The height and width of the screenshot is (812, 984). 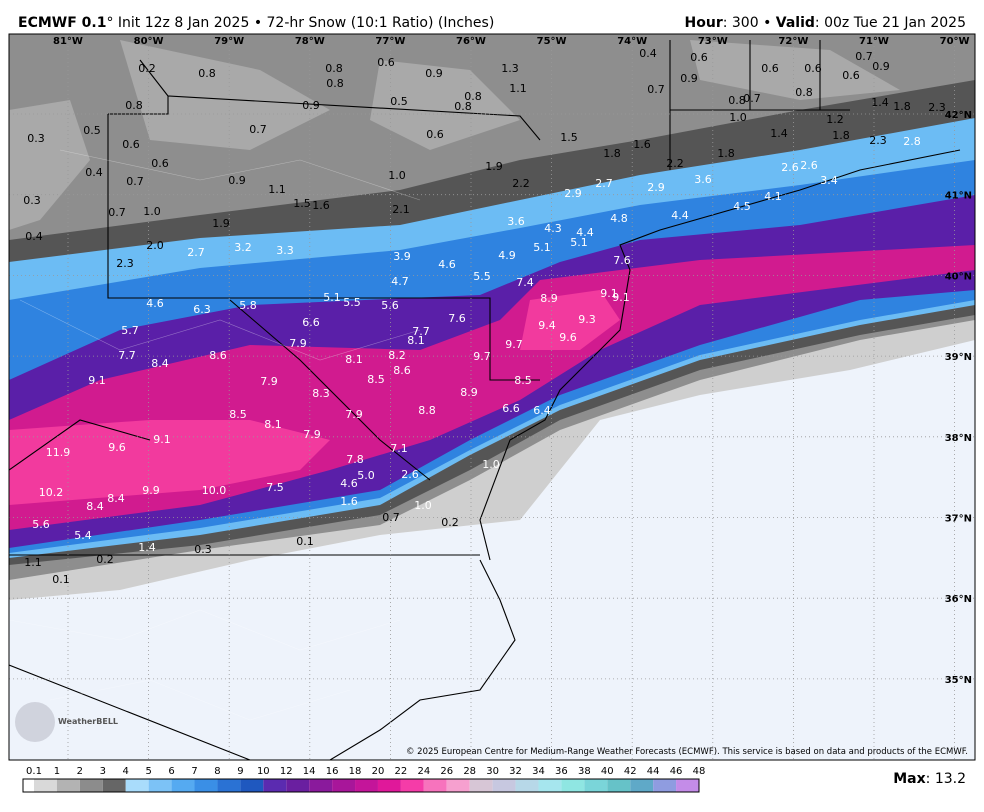 What do you see at coordinates (117, 447) in the screenshot?
I see `snow-total: 9.6` at bounding box center [117, 447].